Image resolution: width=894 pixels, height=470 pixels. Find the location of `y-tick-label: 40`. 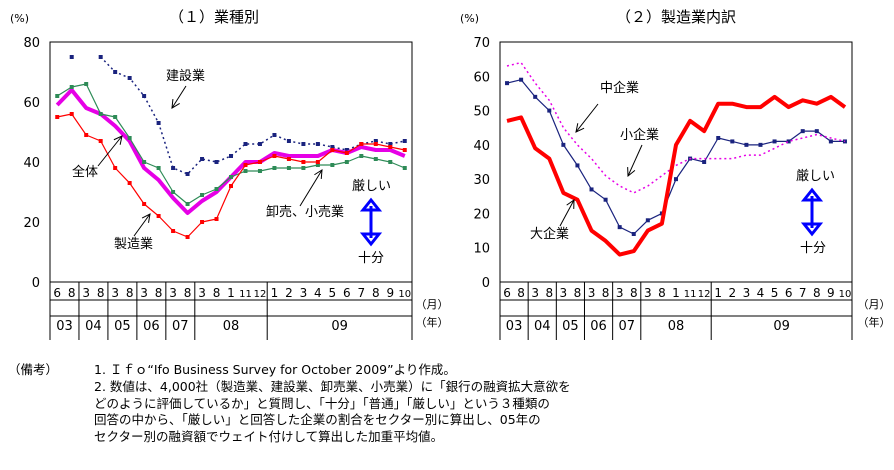

y-tick-label: 40 is located at coordinates (31, 163).